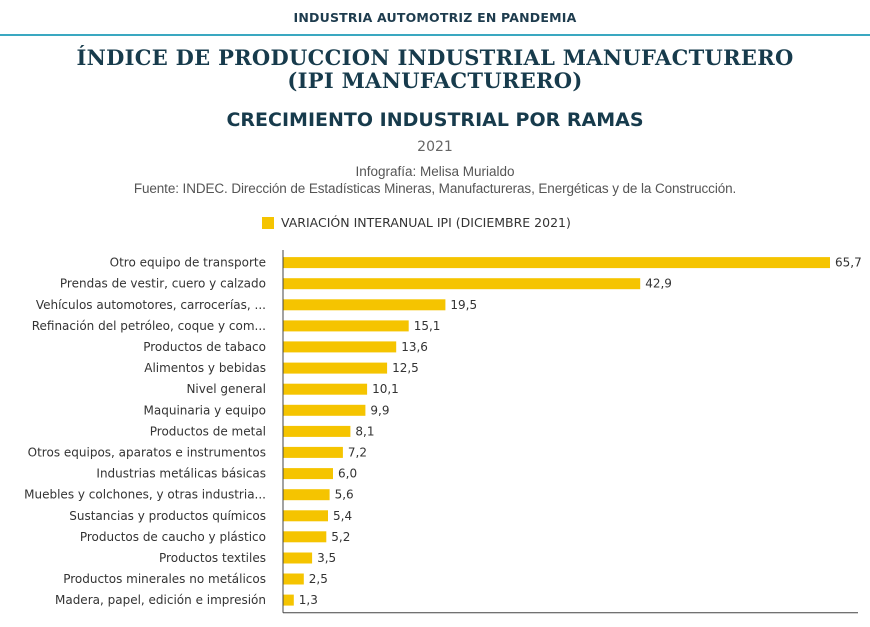 The width and height of the screenshot is (870, 627). What do you see at coordinates (357, 452) in the screenshot?
I see `data-label: 7,2` at bounding box center [357, 452].